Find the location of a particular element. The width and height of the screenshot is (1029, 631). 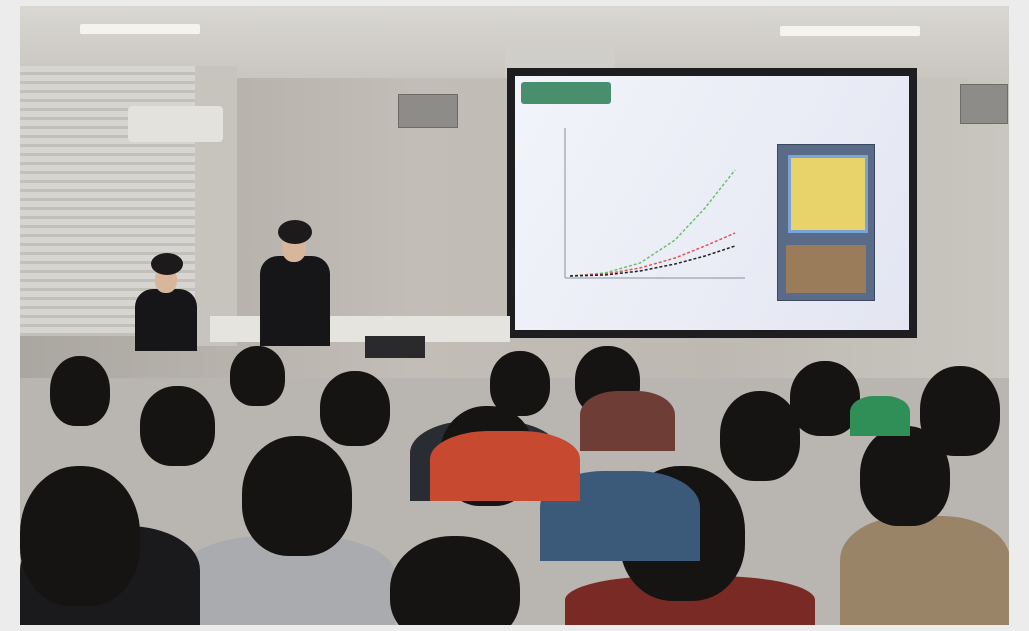

chip-diagram is located at coordinates (826, 222).